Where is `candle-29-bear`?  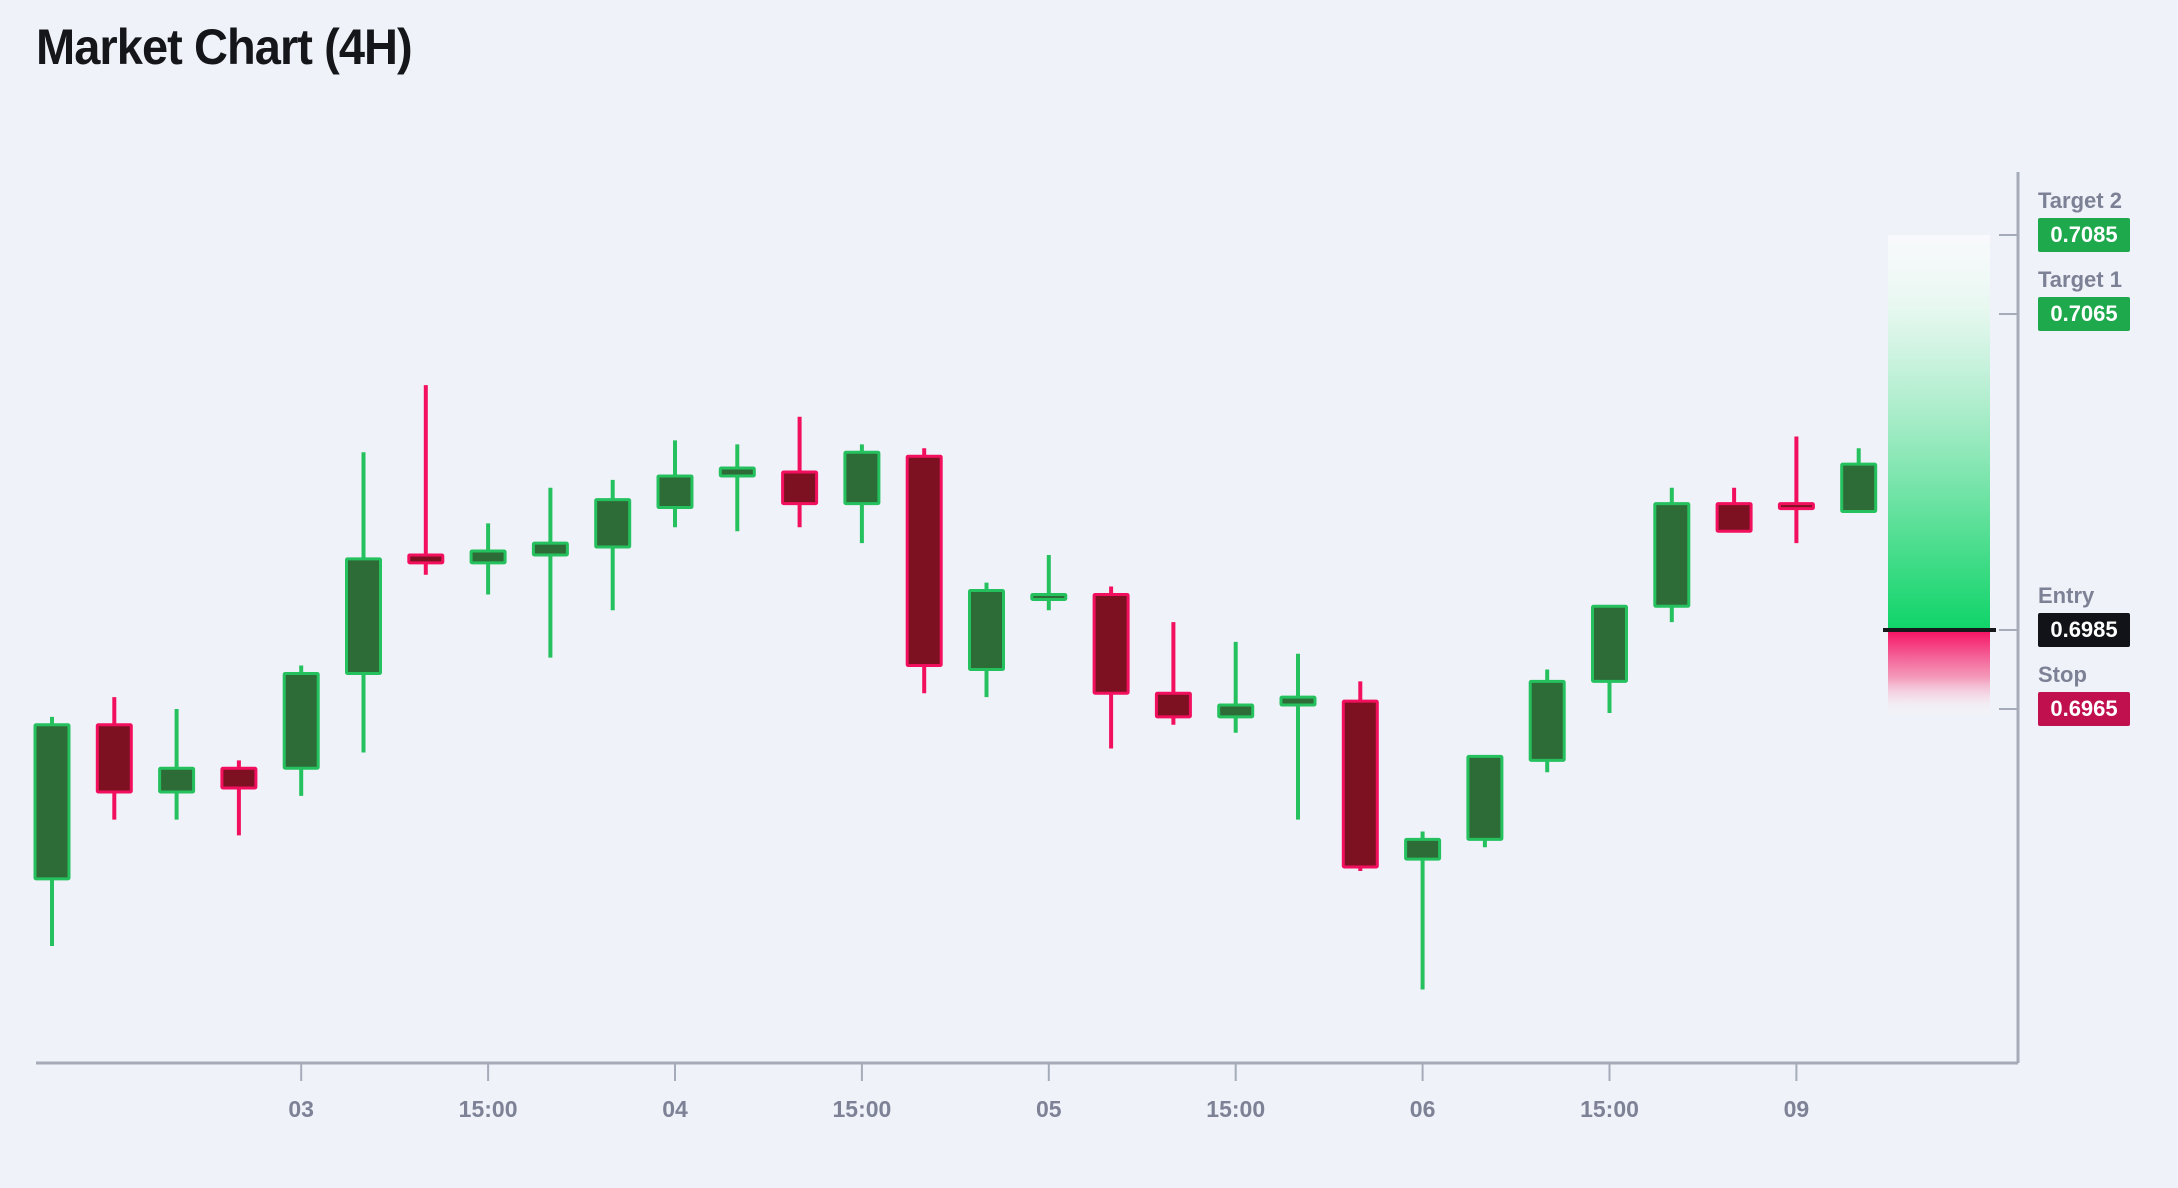
candle-29-bear is located at coordinates (1796, 506).